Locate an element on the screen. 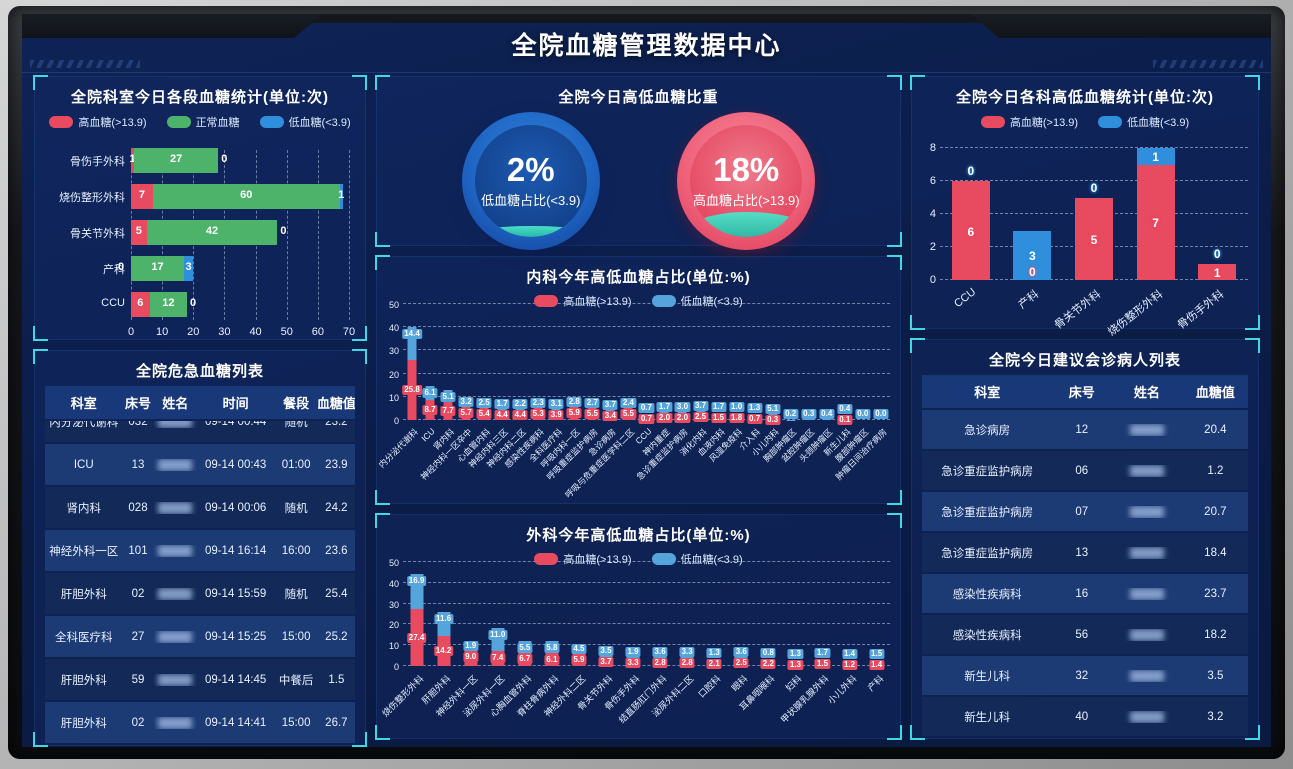 The image size is (1293, 769). value-label-low: 1.7 is located at coordinates (822, 653).